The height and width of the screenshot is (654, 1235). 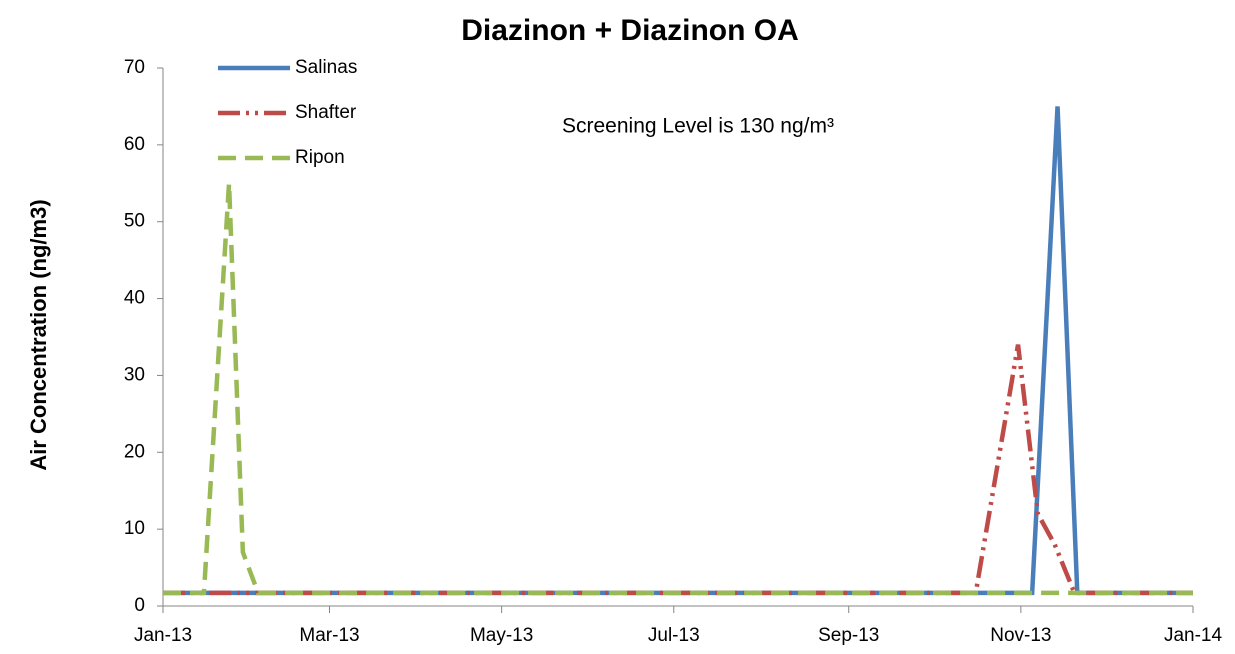 I want to click on annotation: Screening Level is 130 ng/m³, so click(x=698, y=126).